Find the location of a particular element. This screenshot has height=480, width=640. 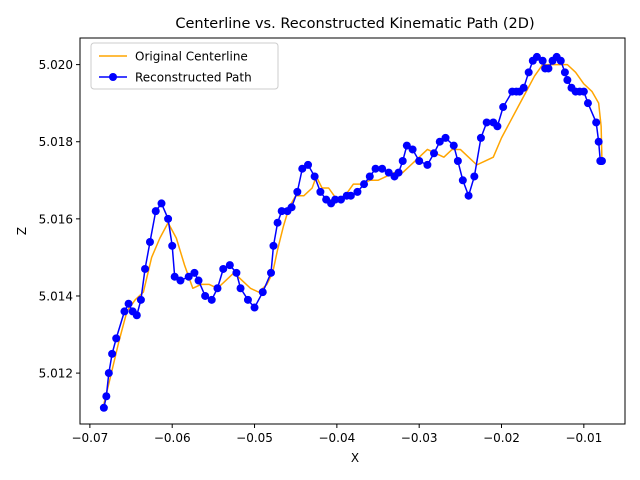

legend-label-0: Original Centerline is located at coordinates (191, 57).